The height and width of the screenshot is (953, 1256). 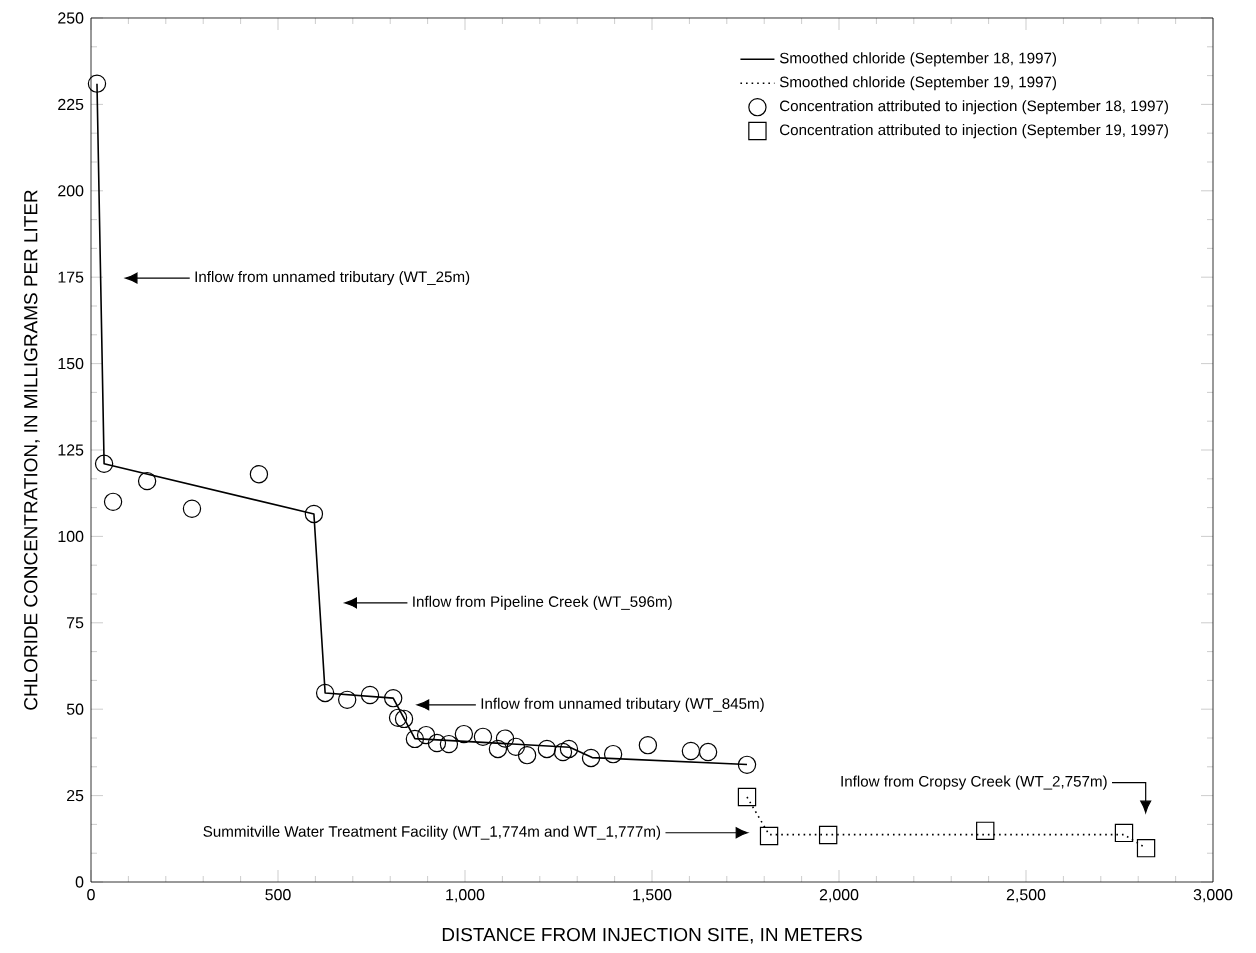 What do you see at coordinates (91, 895) in the screenshot?
I see `x-tick-label: 0` at bounding box center [91, 895].